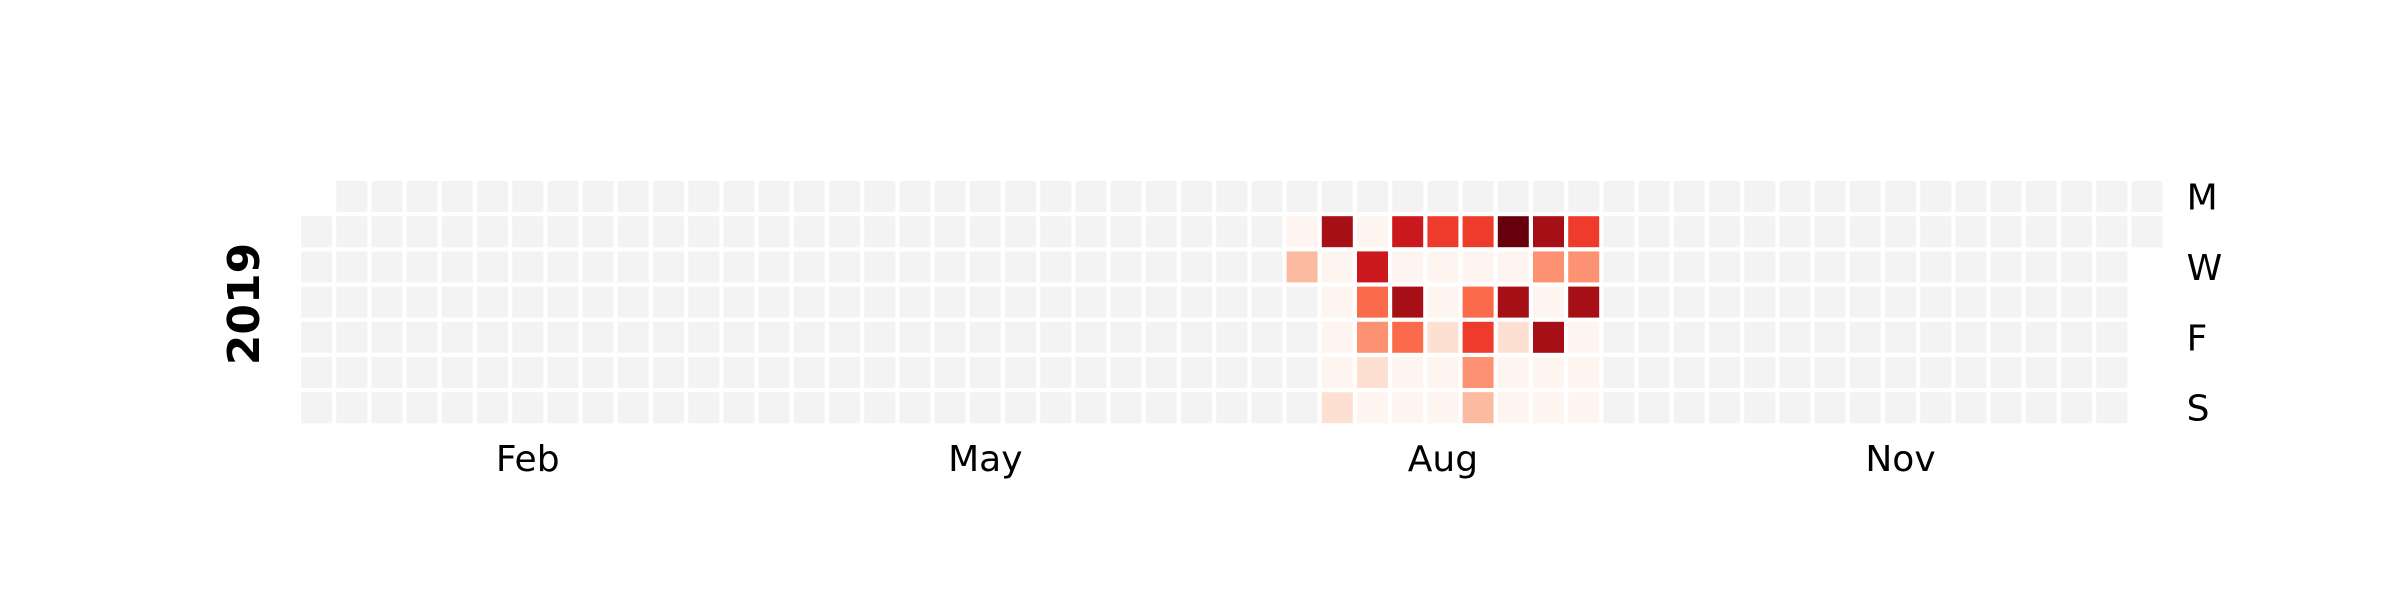 Image resolution: width=2400 pixels, height=600 pixels. I want to click on day-label: S, so click(2198, 409).